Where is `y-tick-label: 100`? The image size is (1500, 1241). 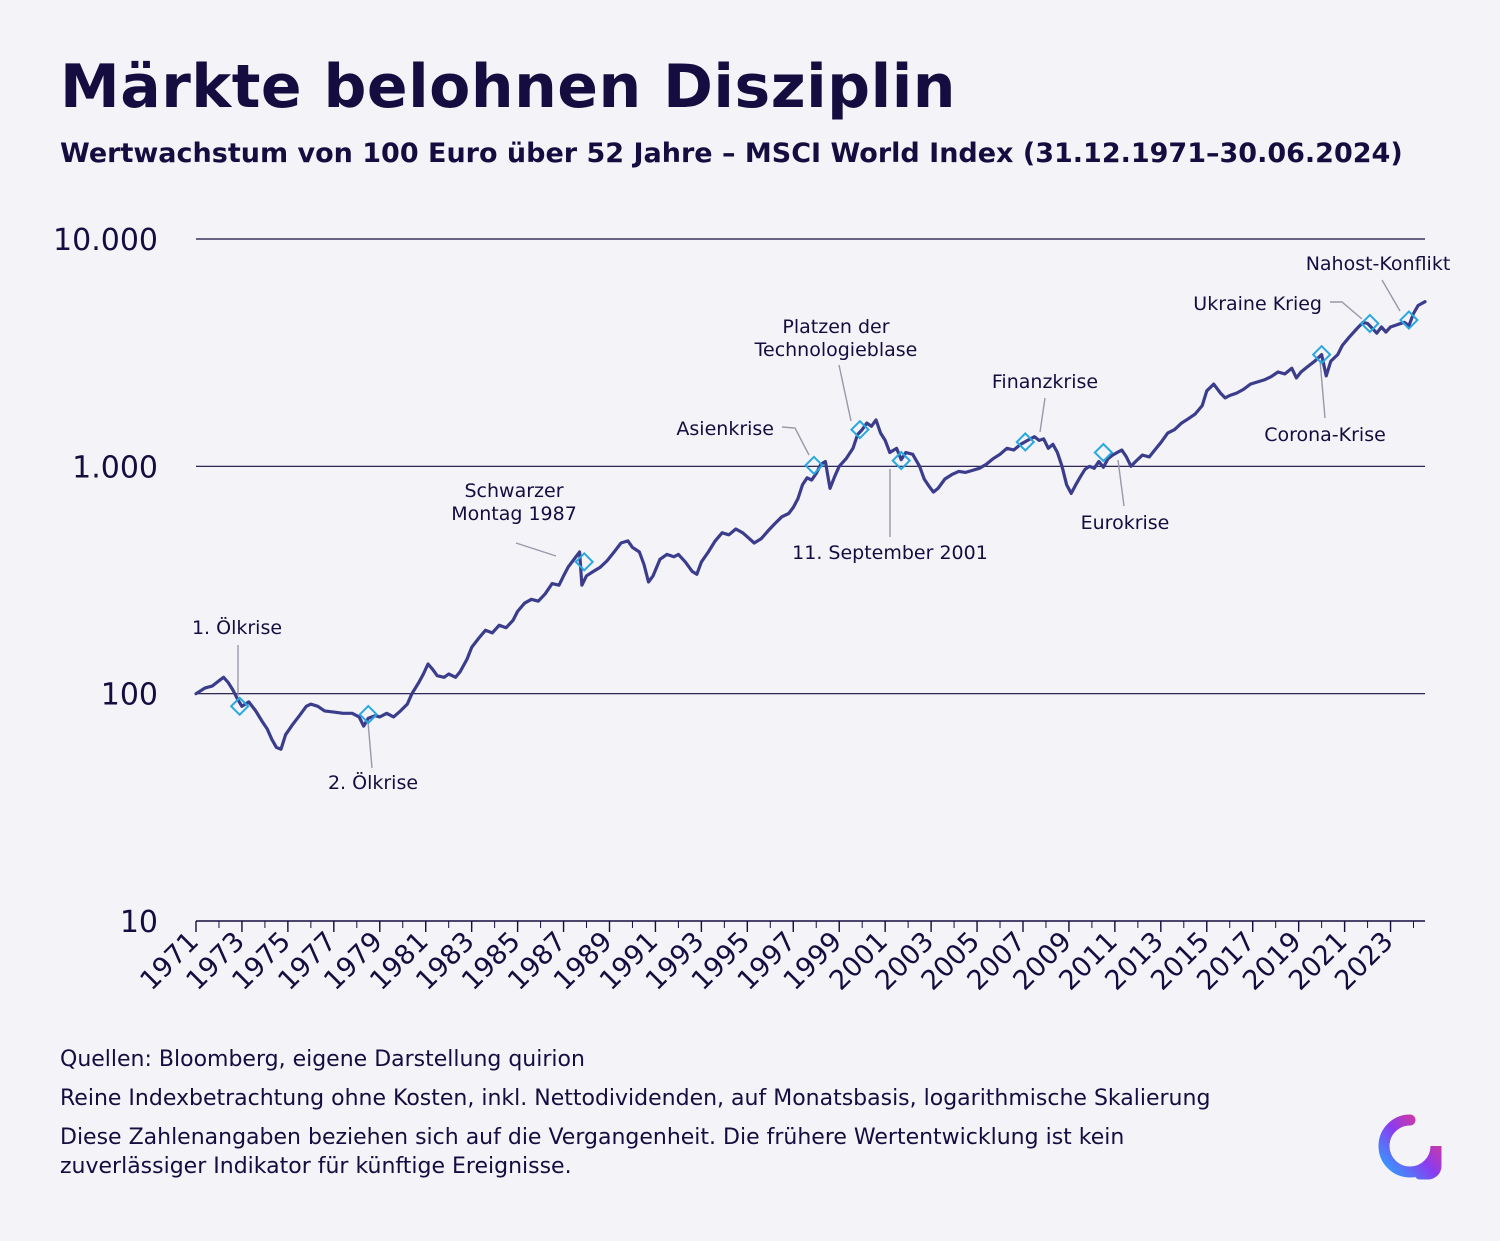 y-tick-label: 100 is located at coordinates (129, 695).